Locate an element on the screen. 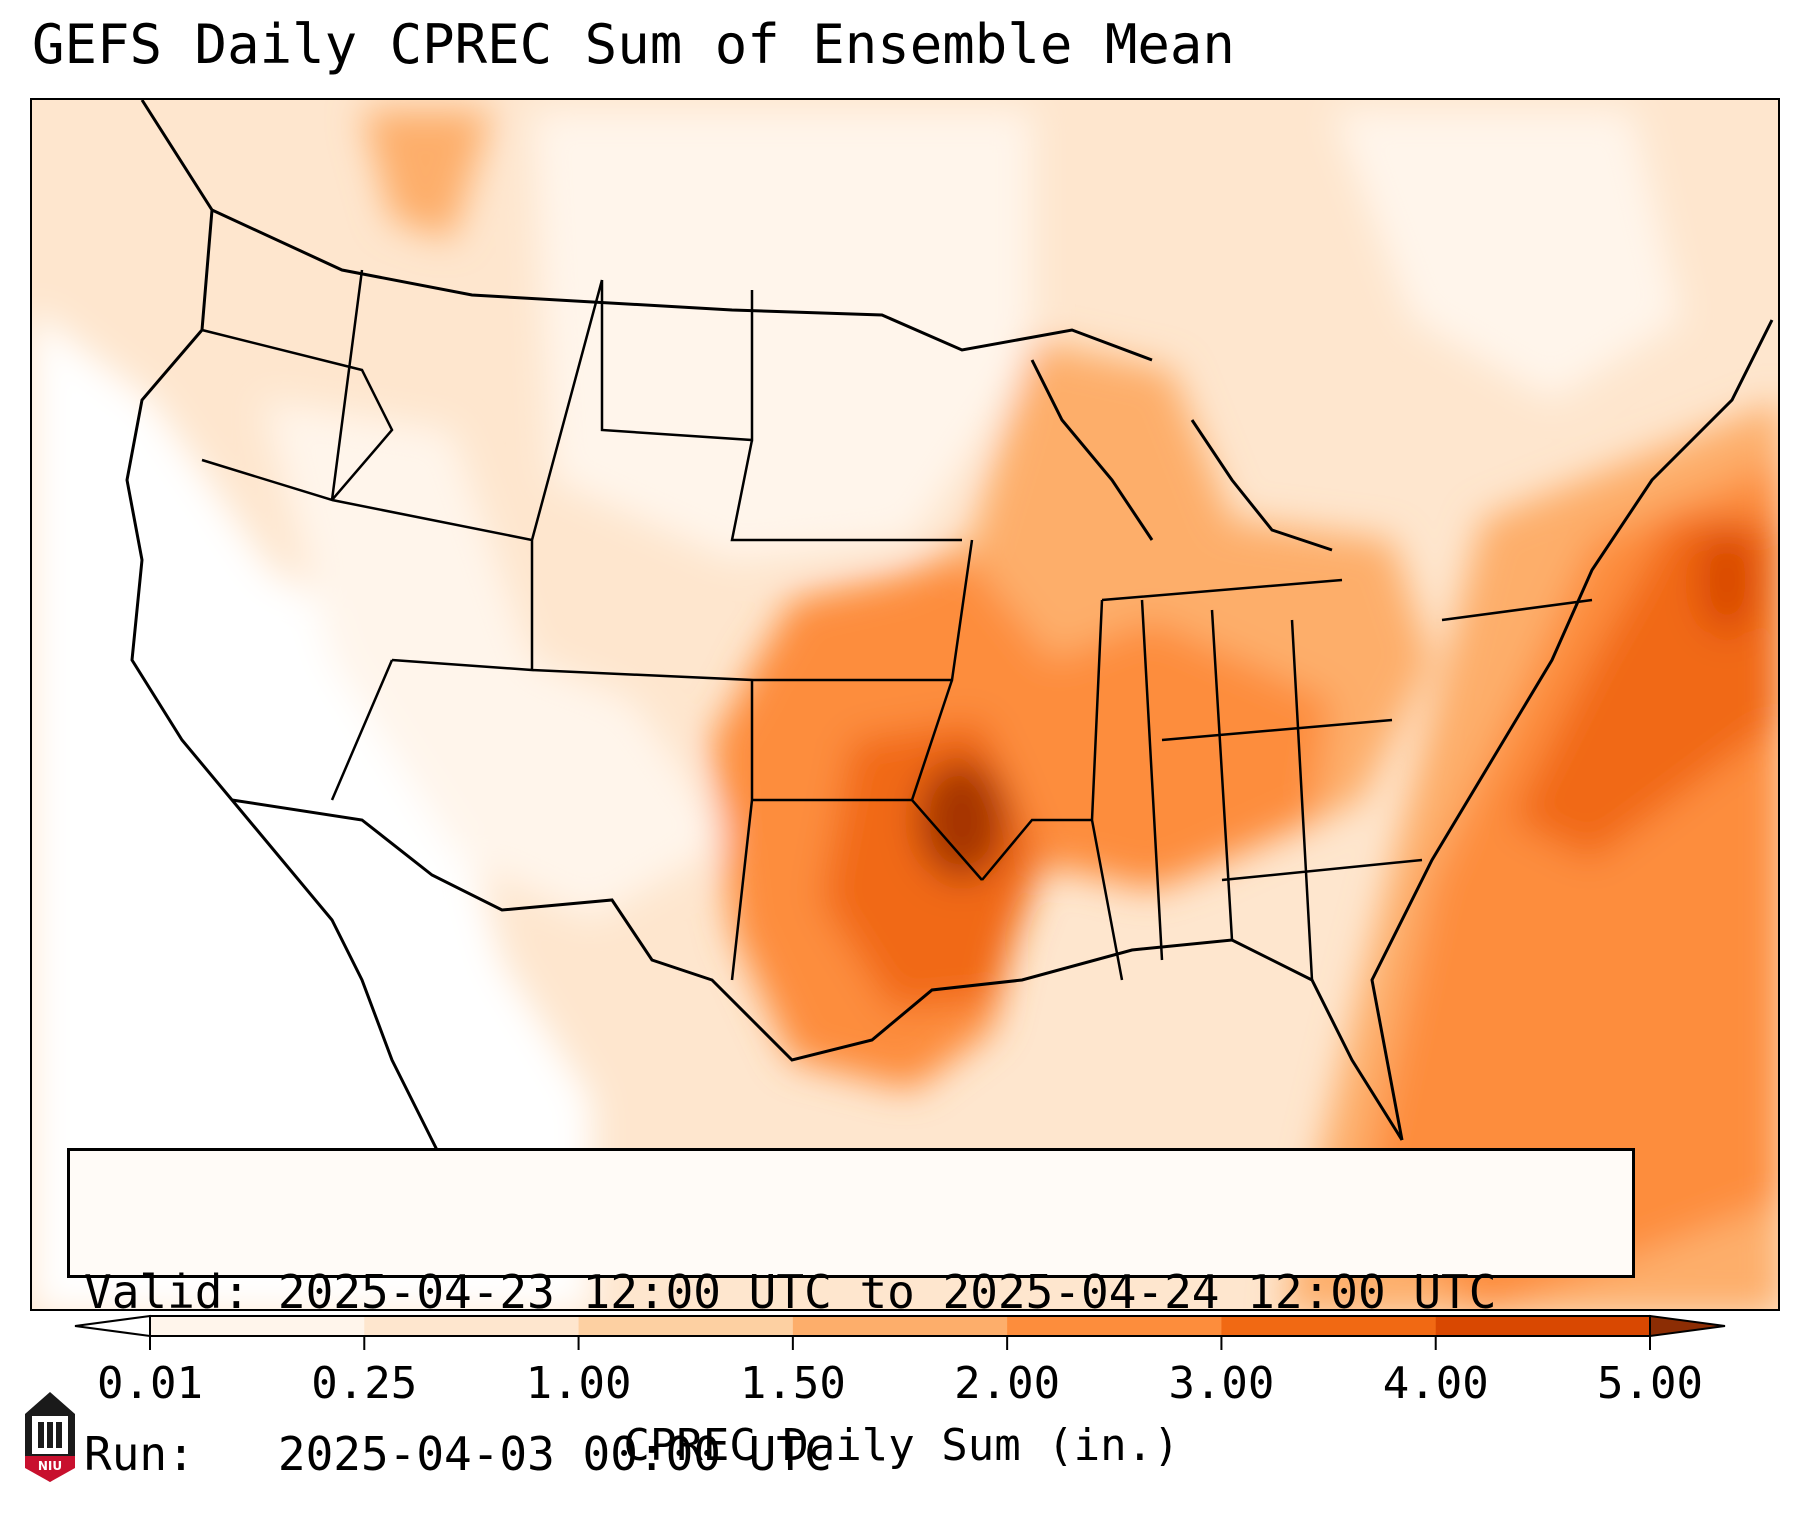 The width and height of the screenshot is (1803, 1535). gulf-coastline is located at coordinates (817, 969).